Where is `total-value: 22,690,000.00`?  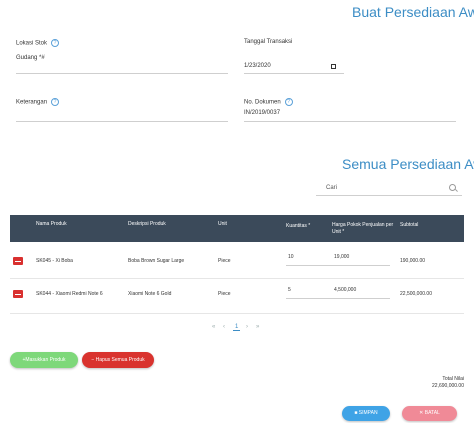 total-value: 22,690,000.00 is located at coordinates (448, 386).